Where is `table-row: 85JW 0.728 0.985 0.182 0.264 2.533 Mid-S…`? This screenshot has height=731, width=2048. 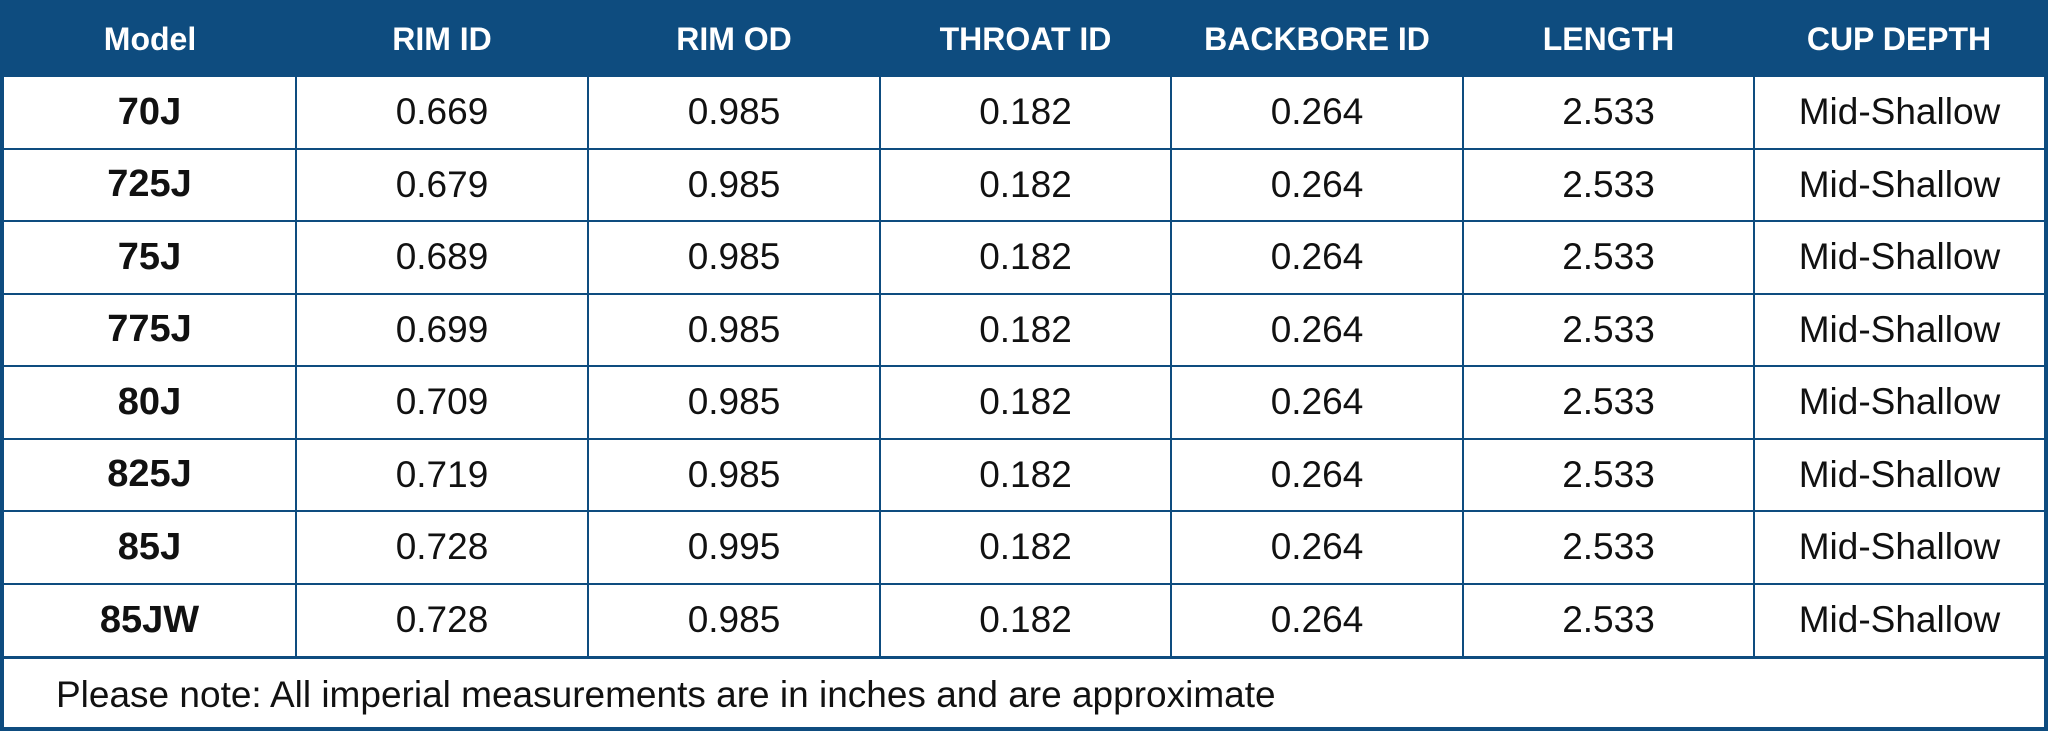
table-row: 85JW 0.728 0.985 0.182 0.264 2.533 Mid-S… is located at coordinates (1024, 619).